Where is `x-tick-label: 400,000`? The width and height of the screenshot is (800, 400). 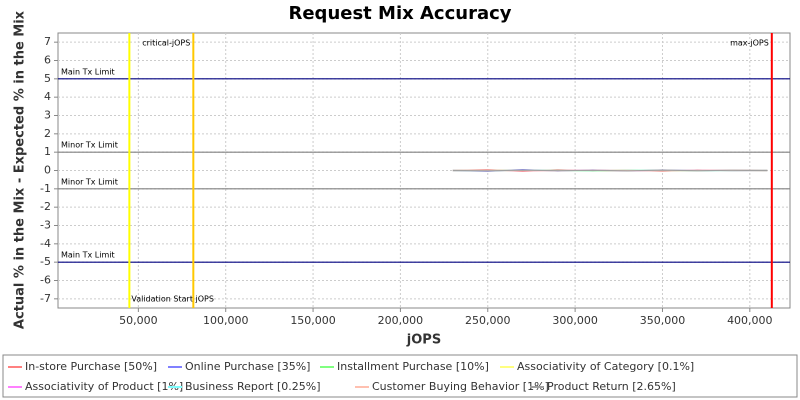 x-tick-label: 400,000 is located at coordinates (750, 320).